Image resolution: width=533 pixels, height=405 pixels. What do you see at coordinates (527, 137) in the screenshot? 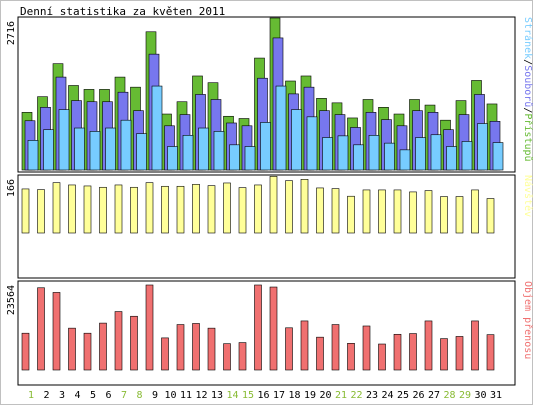
I see `legend-entry-hits: Přístupů` at bounding box center [527, 137].